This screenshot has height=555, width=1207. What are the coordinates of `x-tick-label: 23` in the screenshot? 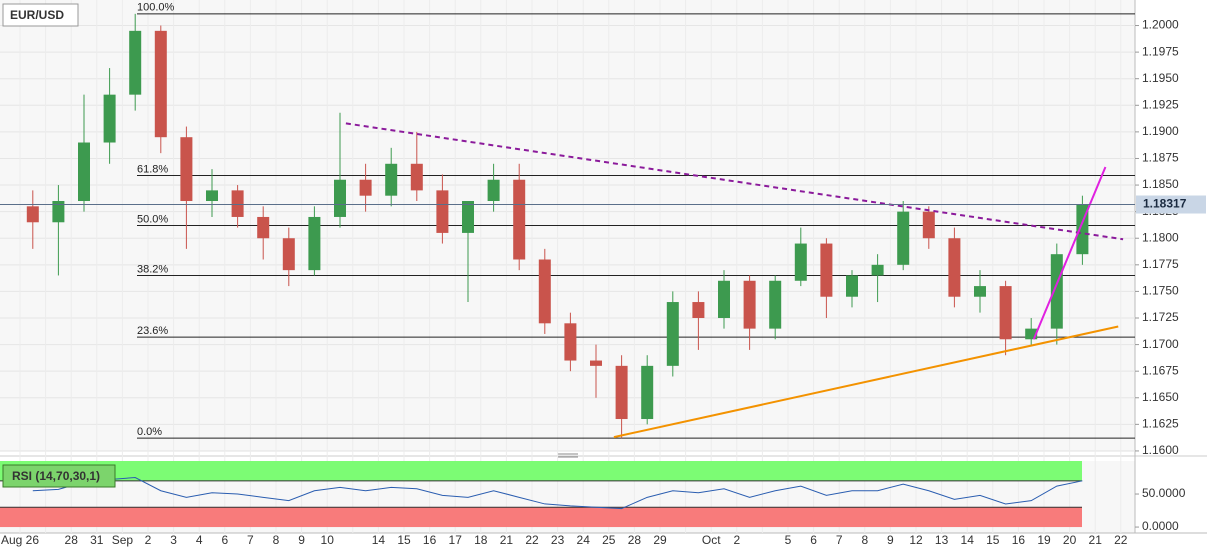 It's located at (558, 540).